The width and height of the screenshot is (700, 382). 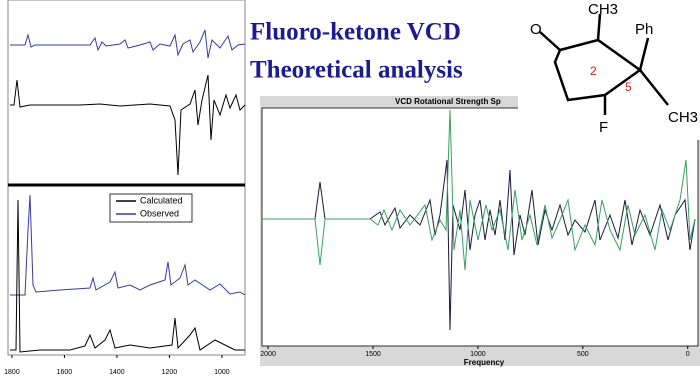 I want to click on atom-number: 2, so click(x=593, y=71).